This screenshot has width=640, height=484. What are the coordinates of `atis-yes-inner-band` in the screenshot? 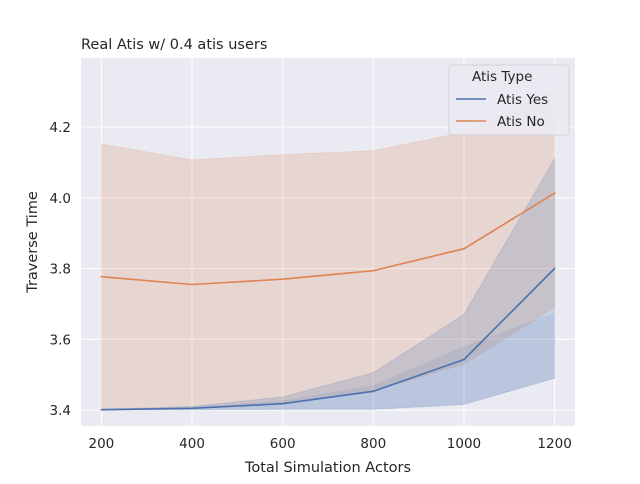 It's located at (328, 361).